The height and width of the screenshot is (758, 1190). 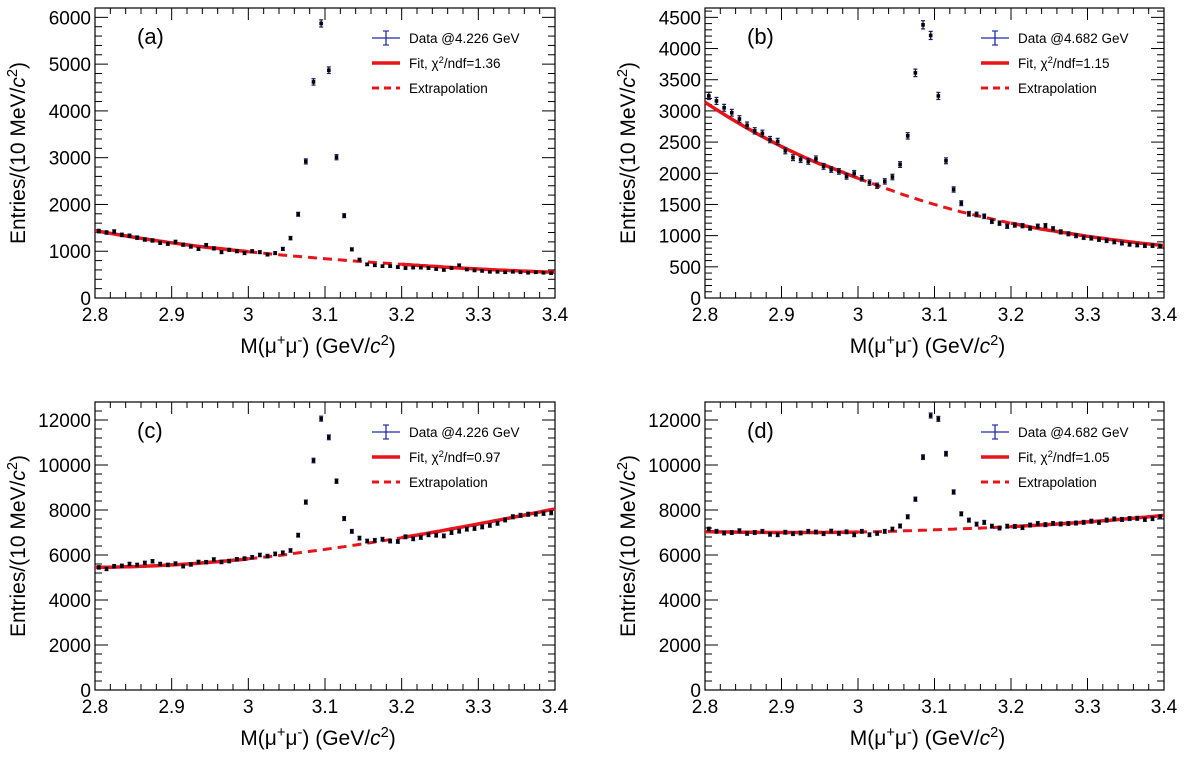 I want to click on legend-fit-text: /ndf=1.05, so click(x=1081, y=457).